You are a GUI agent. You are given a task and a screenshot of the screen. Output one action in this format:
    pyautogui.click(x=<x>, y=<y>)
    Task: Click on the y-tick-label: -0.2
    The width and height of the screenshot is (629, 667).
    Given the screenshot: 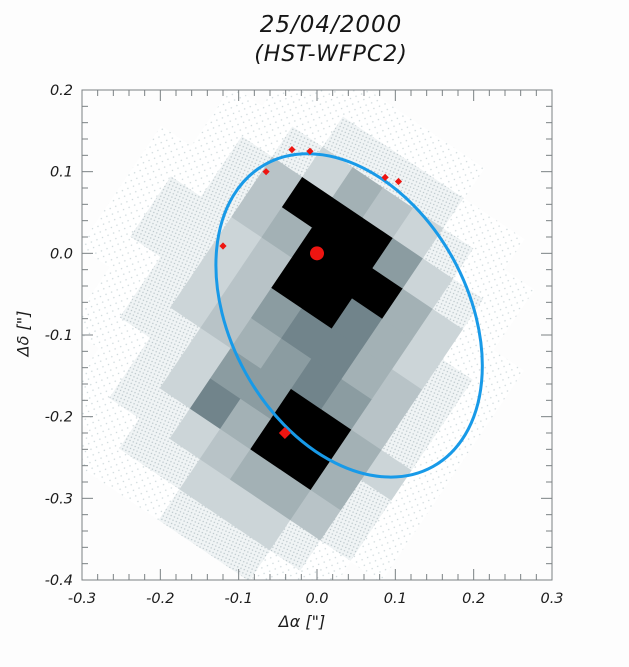 What is the action you would take?
    pyautogui.click(x=59, y=418)
    